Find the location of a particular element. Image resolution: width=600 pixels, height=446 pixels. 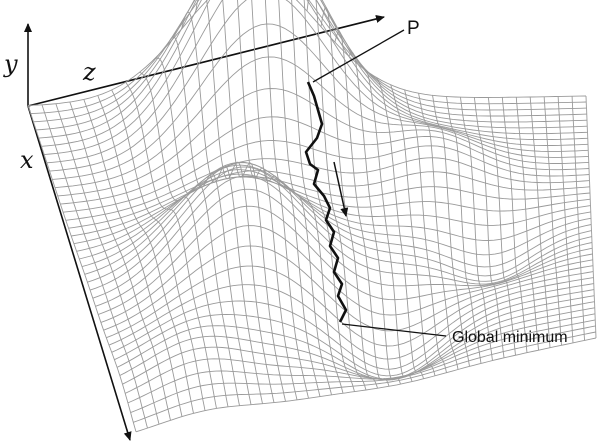

start-point-leader is located at coordinates (358, 56).